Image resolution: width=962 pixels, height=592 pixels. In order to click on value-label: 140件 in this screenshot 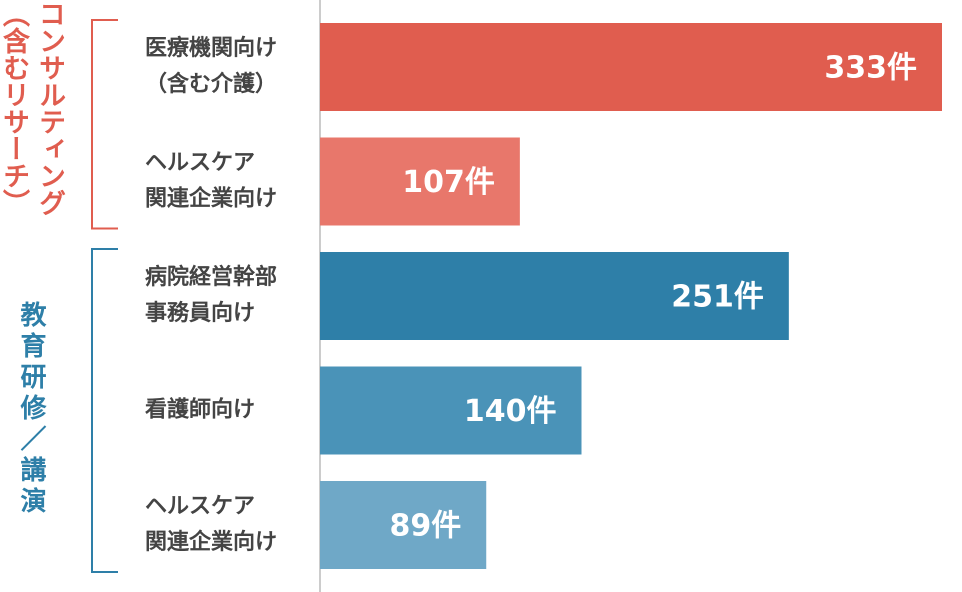, I will do `click(510, 411)`.